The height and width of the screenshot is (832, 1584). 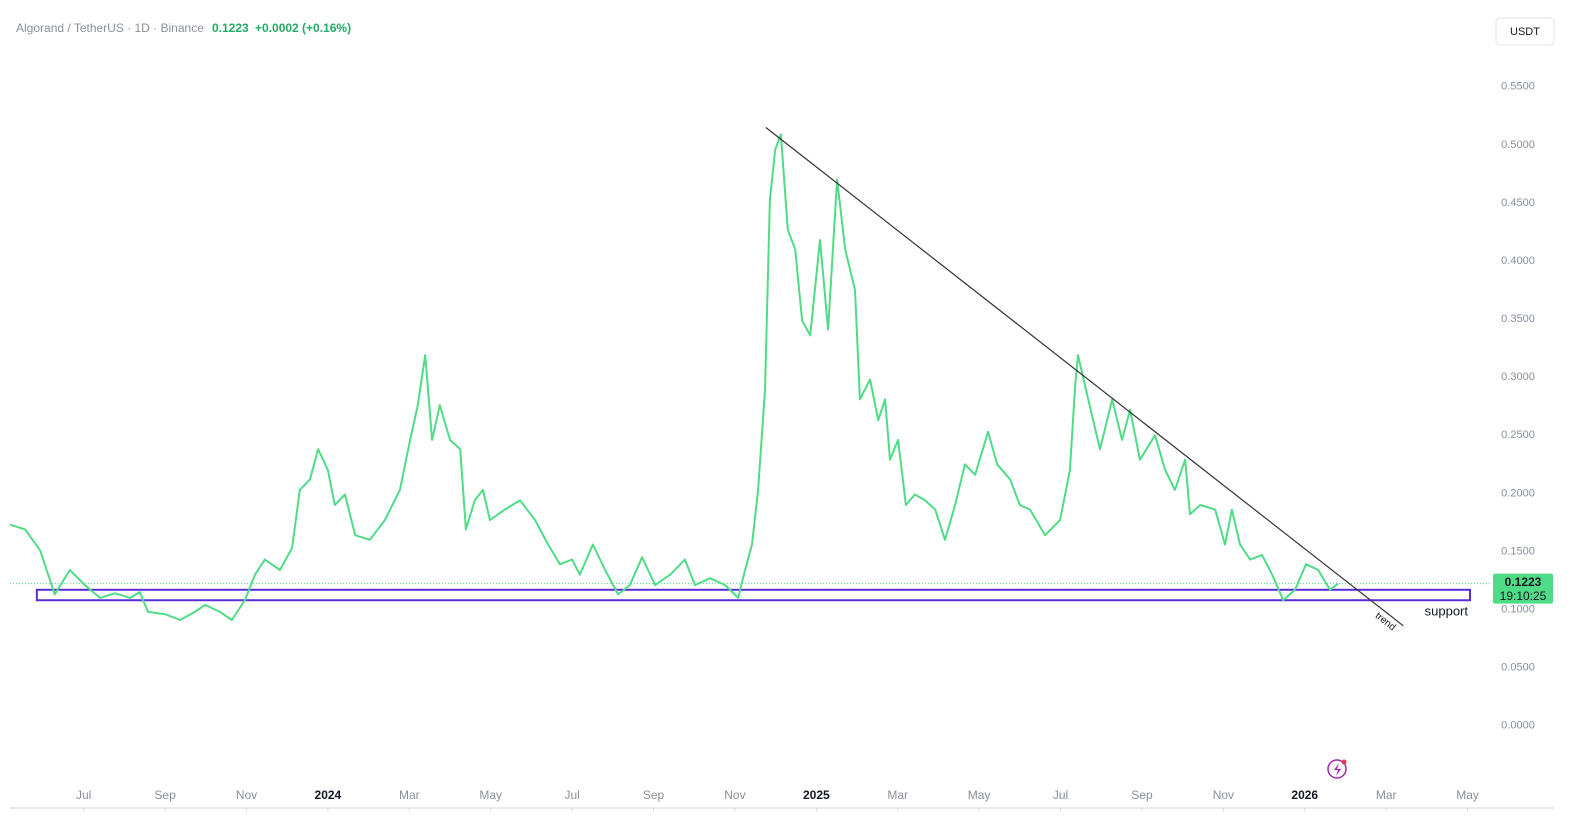 I want to click on bolt-icon, so click(x=1337, y=769).